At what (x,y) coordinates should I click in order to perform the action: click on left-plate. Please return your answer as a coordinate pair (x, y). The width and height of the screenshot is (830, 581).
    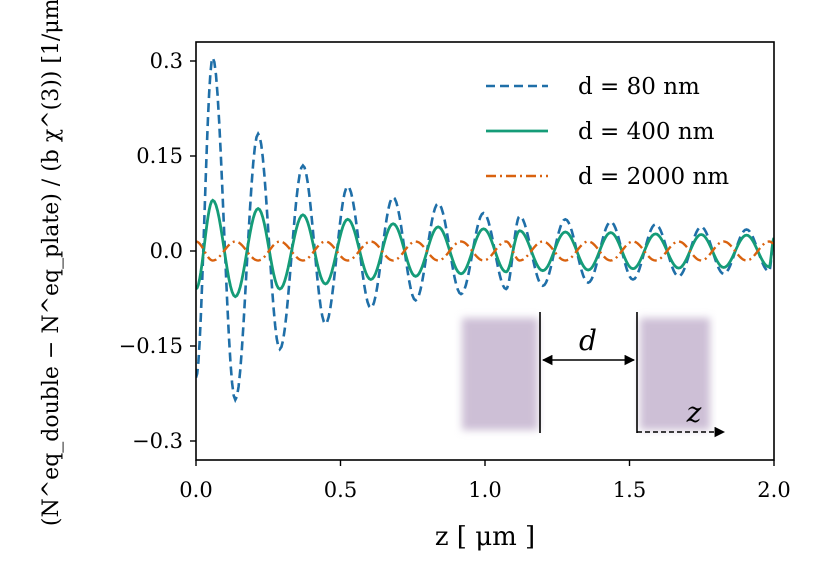
    Looking at the image, I should click on (500, 374).